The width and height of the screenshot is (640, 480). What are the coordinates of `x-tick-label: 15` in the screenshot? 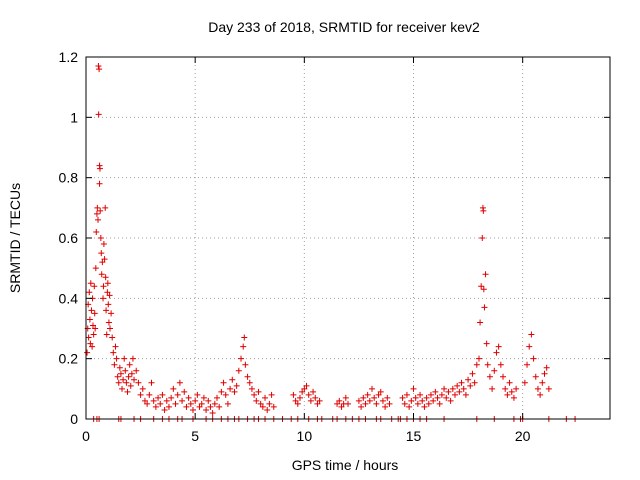 It's located at (414, 436).